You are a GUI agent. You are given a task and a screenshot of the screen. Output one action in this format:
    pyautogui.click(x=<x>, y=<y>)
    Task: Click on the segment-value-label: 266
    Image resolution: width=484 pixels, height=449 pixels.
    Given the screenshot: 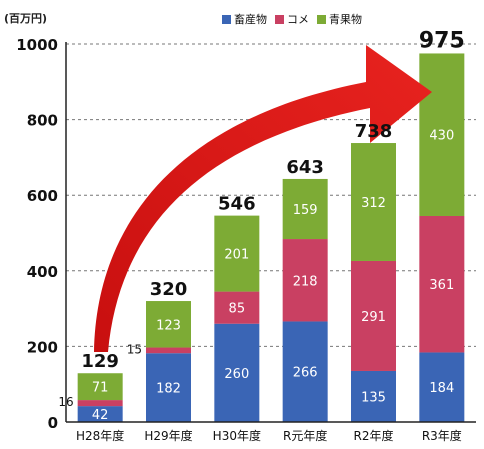 What is the action you would take?
    pyautogui.click(x=305, y=373)
    